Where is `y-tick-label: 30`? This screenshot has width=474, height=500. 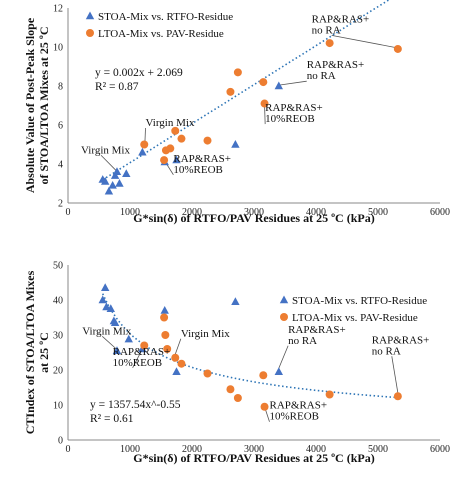 y-tick-label: 30 is located at coordinates (58, 336).